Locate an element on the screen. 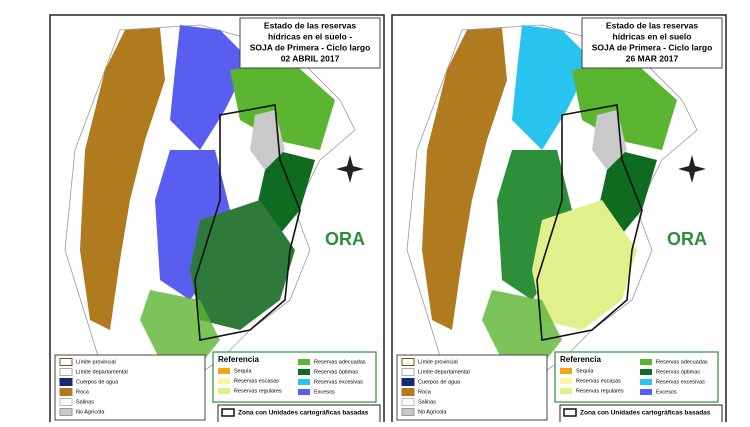 The height and width of the screenshot is (427, 750). map-title: 02 ABRIL 2017 is located at coordinates (310, 58).